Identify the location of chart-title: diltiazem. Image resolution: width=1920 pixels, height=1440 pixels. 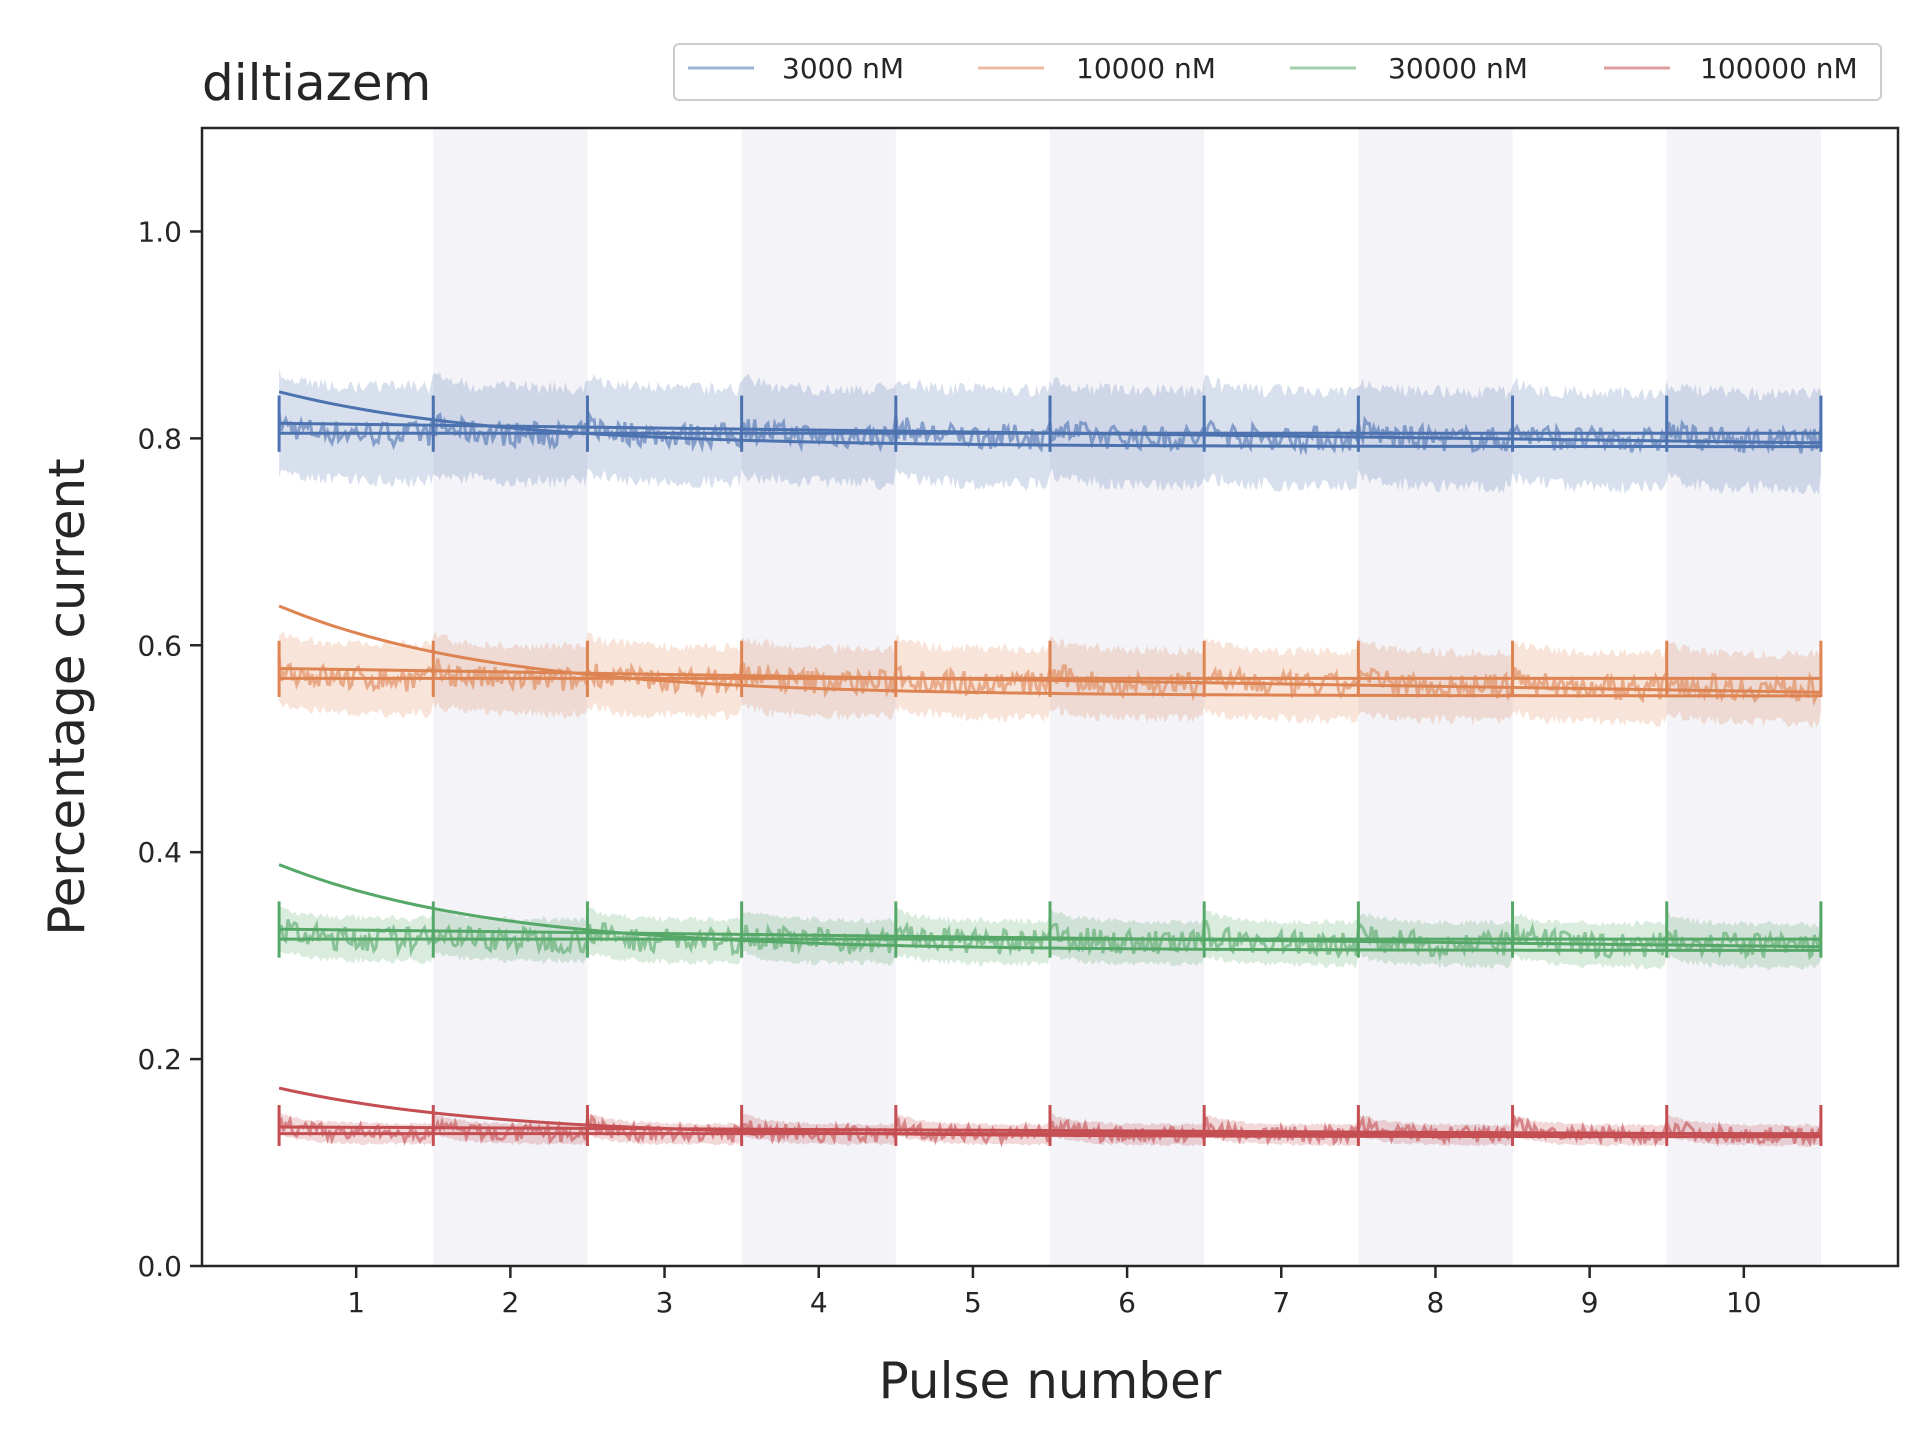
(316, 83).